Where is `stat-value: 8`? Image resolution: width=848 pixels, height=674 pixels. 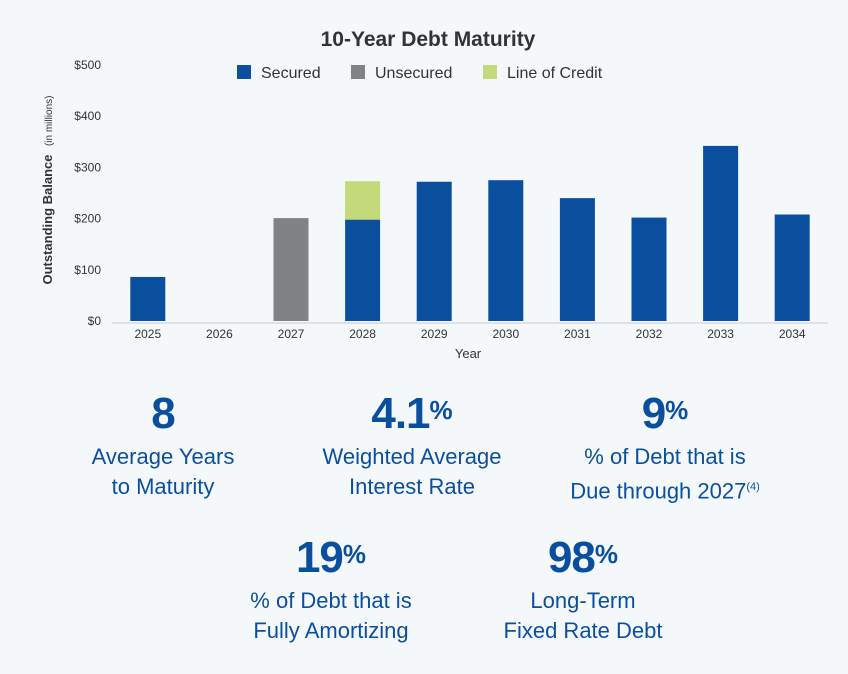
stat-value: 8 is located at coordinates (163, 413).